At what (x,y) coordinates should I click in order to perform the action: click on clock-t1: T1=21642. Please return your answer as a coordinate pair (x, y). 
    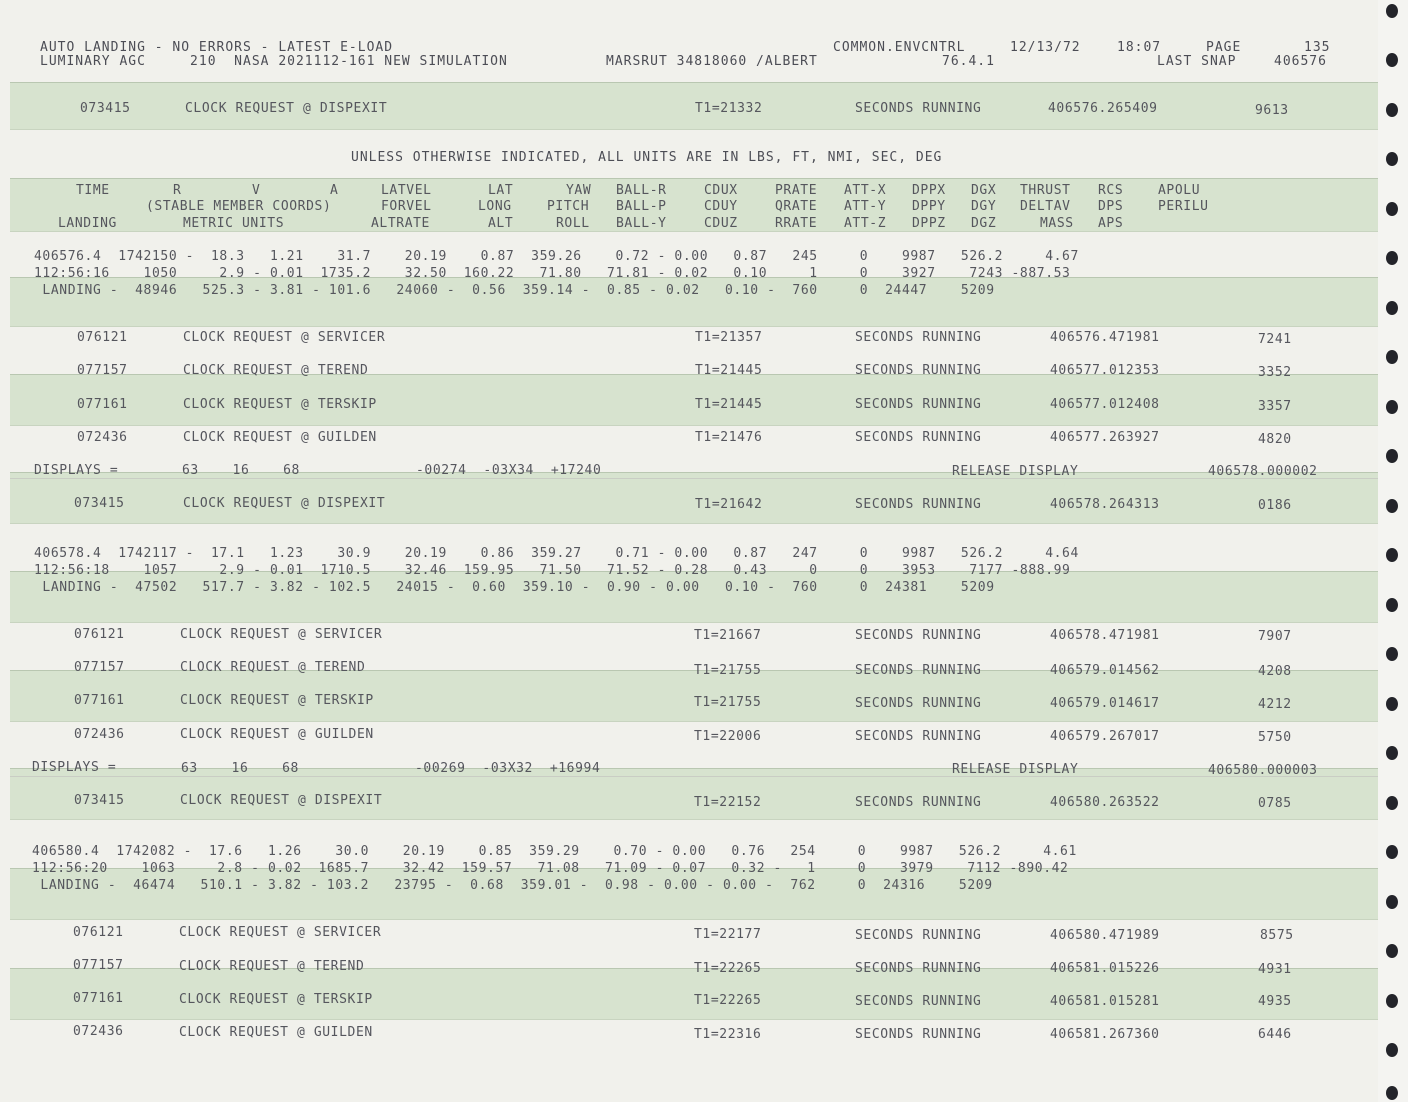
    Looking at the image, I should click on (729, 504).